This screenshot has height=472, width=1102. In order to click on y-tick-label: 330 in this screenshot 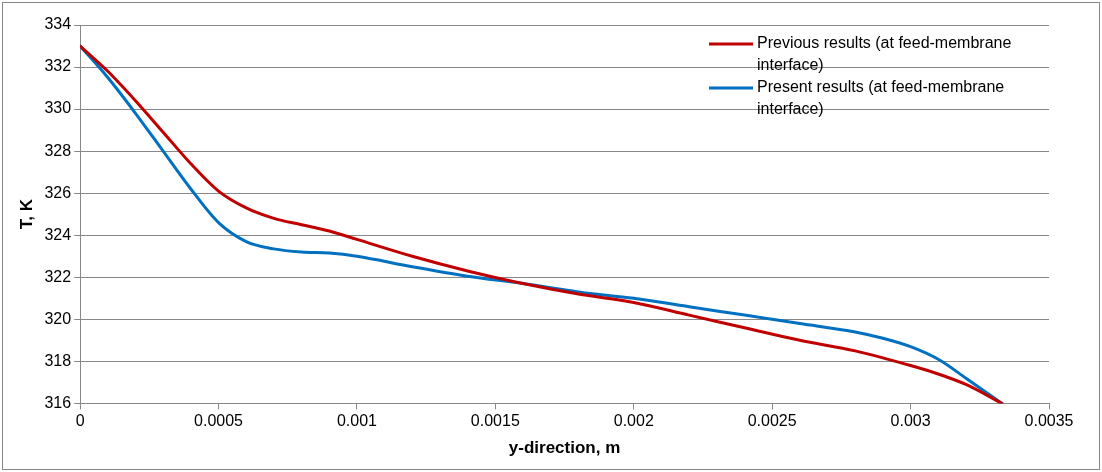, I will do `click(58, 108)`.